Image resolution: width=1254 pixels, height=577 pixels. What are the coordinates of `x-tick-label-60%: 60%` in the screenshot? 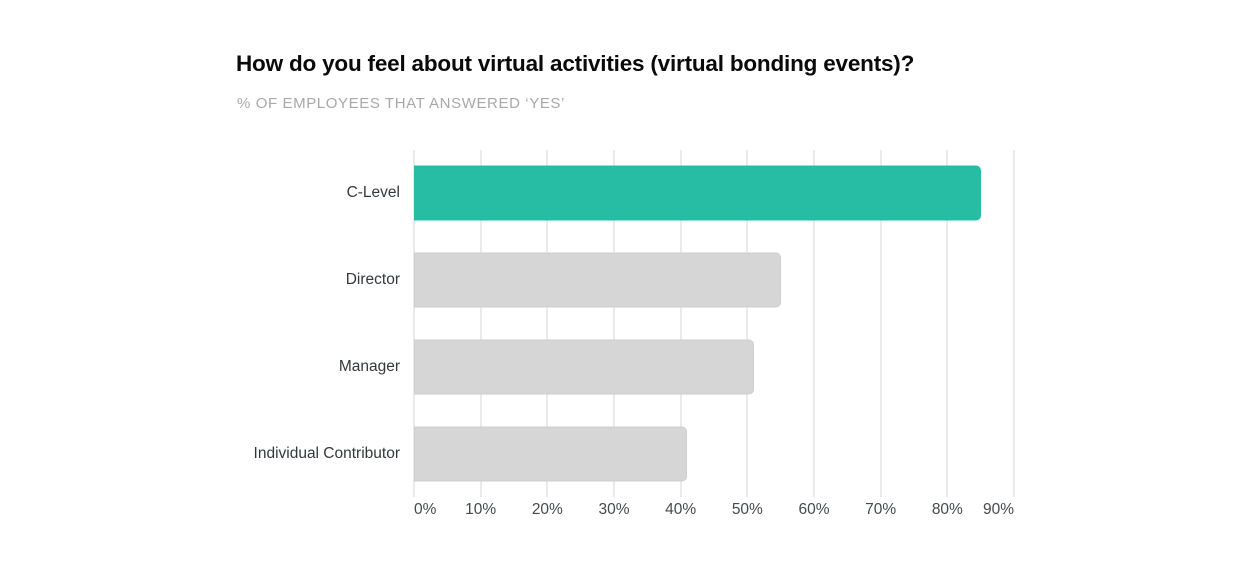 It's located at (814, 509).